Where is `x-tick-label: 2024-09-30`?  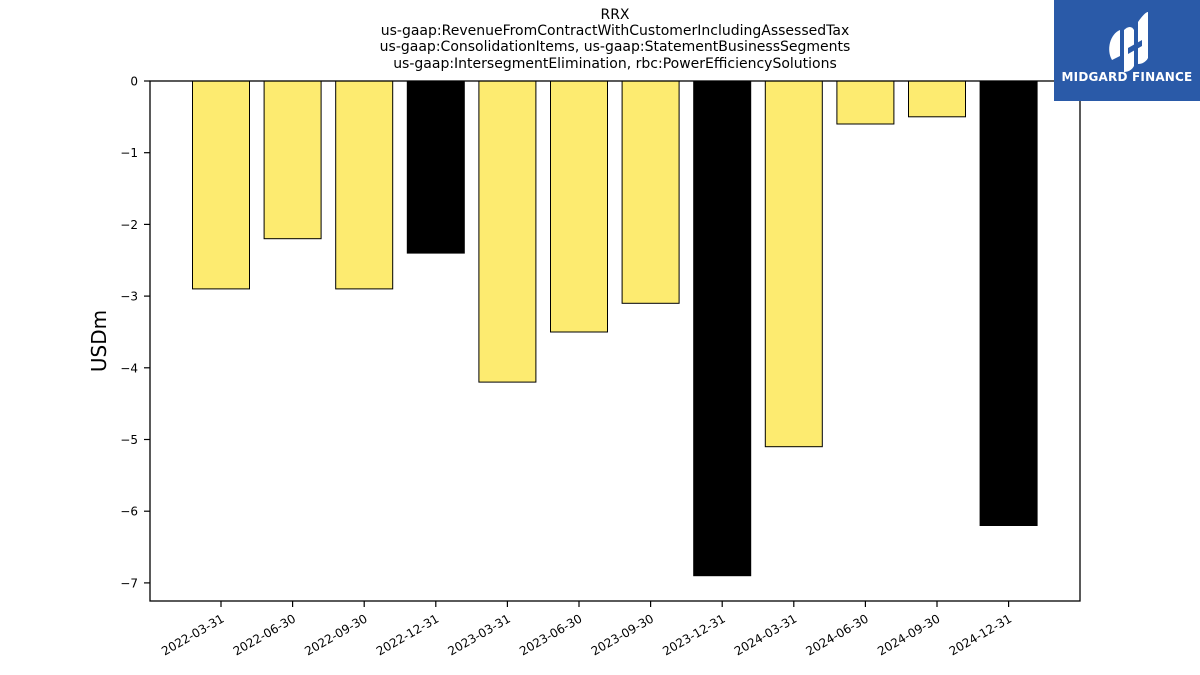
x-tick-label: 2024-09-30 is located at coordinates (908, 634).